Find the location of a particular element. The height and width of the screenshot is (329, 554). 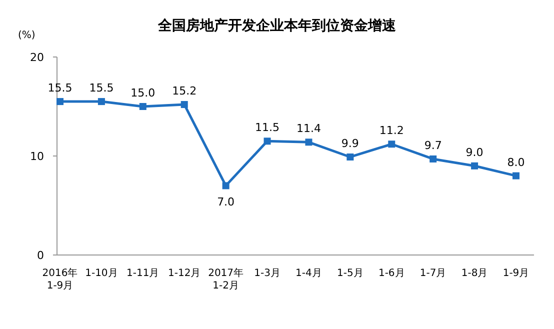

data-label: 9.7 is located at coordinates (433, 145).